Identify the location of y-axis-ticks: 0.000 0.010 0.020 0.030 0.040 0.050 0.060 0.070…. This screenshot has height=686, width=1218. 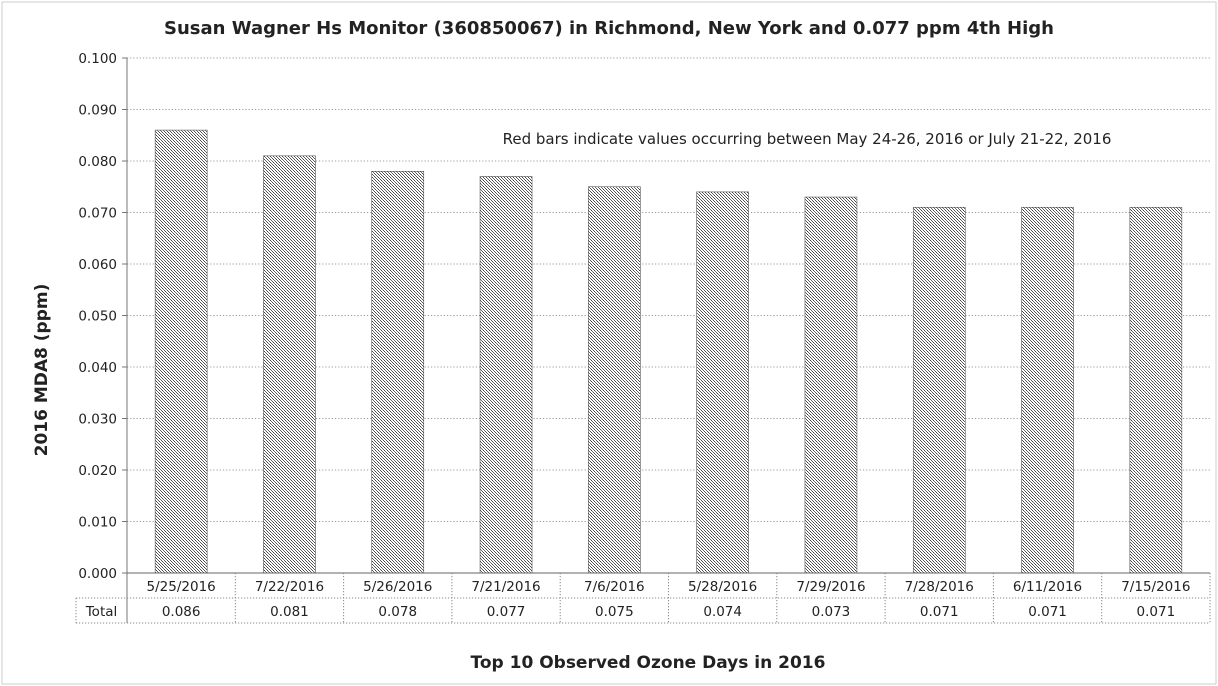
(102, 316).